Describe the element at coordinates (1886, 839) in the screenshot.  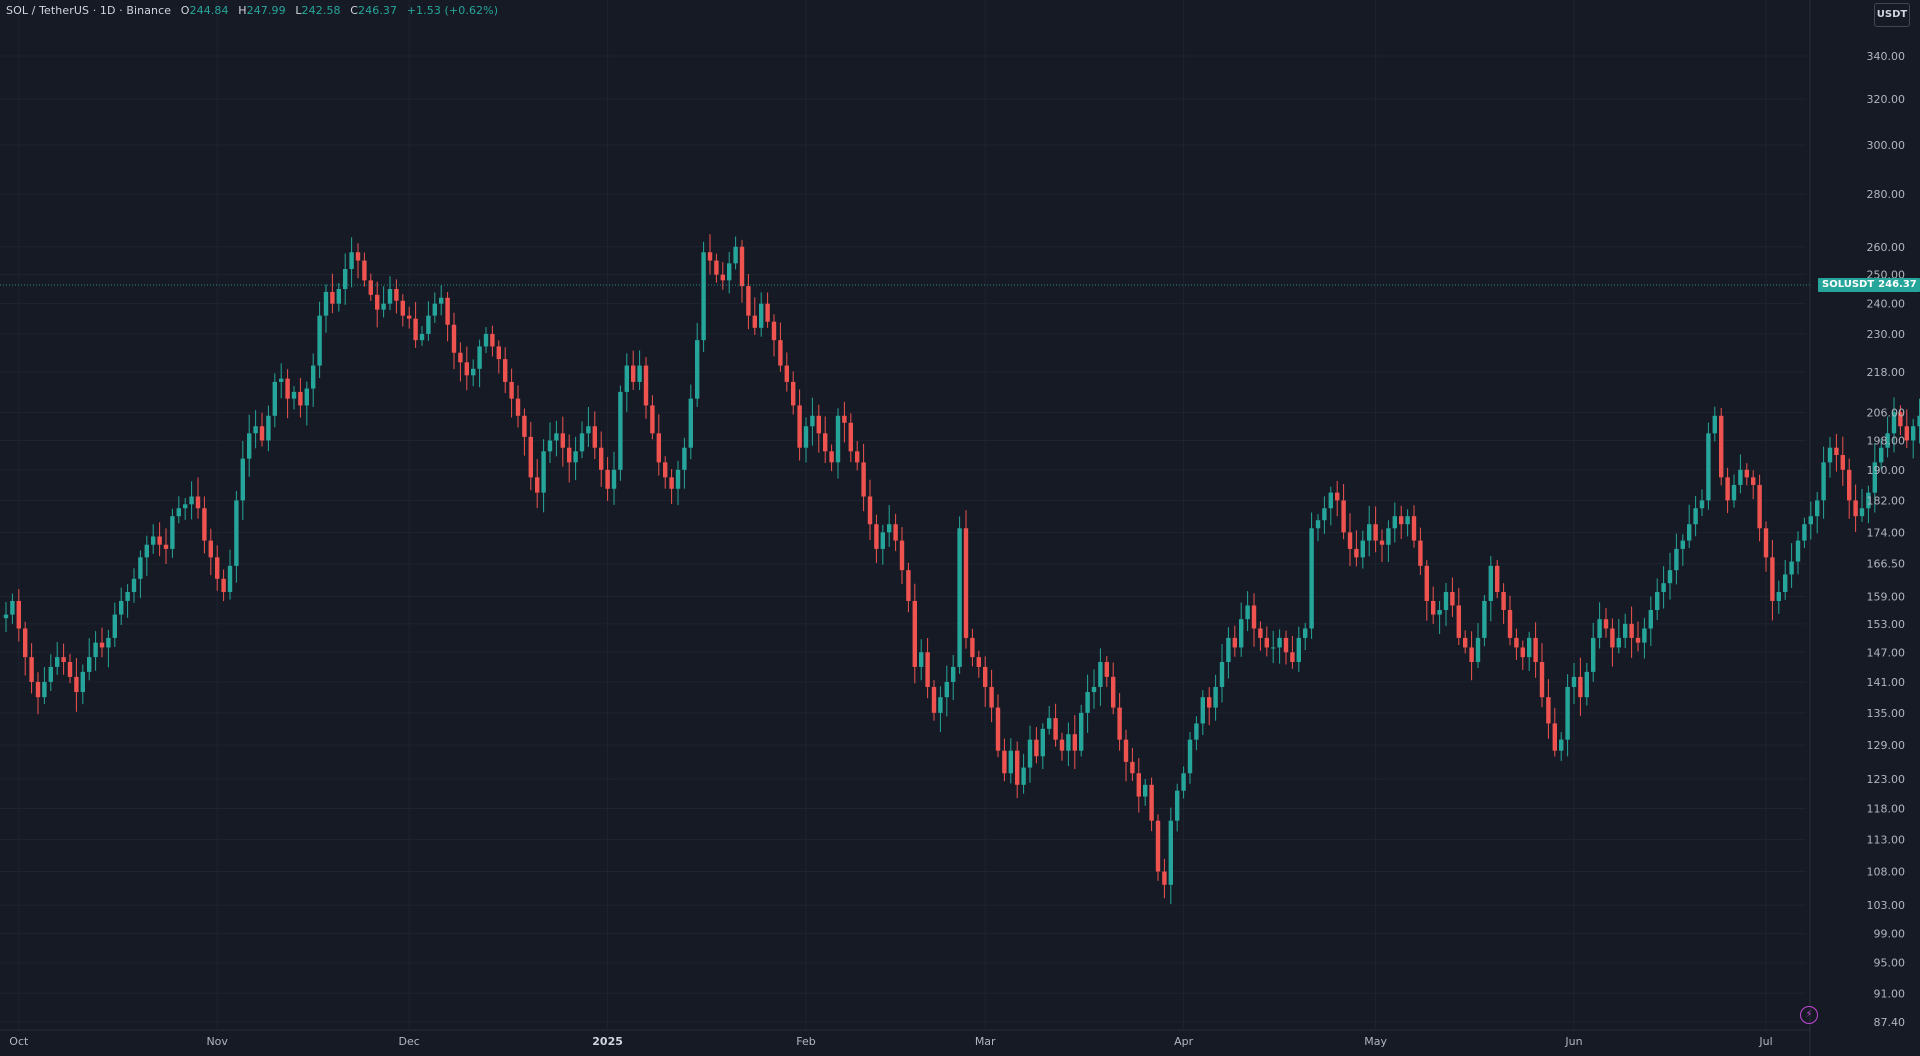
I see `y-tick-label: 113.00` at that location.